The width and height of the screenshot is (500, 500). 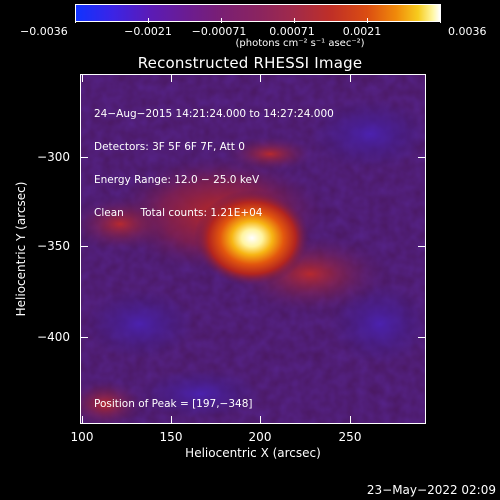 What do you see at coordinates (169, 147) in the screenshot?
I see `info-detectors: Detectors: 3F 5F 6F 7F, Att 0` at bounding box center [169, 147].